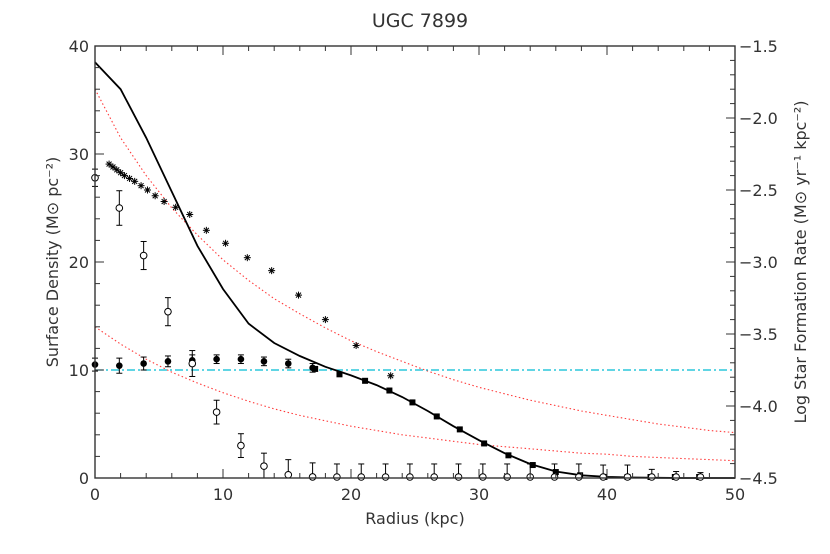 The image size is (830, 554). I want to click on y2-tick-label: −3.0, so click(758, 262).